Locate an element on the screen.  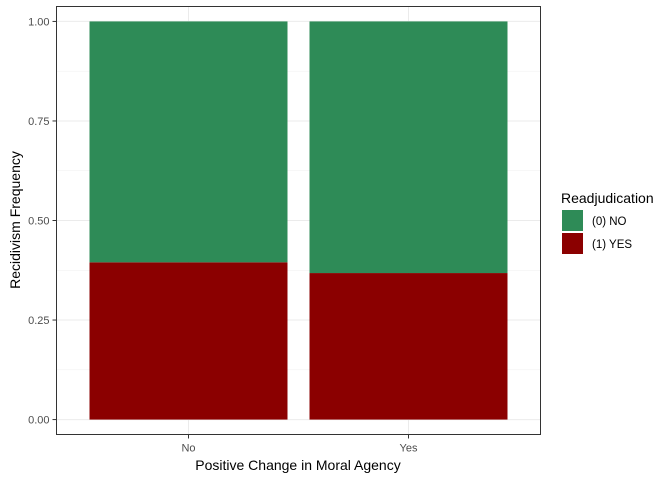
y-tick-label: 0.75 is located at coordinates (38, 122).